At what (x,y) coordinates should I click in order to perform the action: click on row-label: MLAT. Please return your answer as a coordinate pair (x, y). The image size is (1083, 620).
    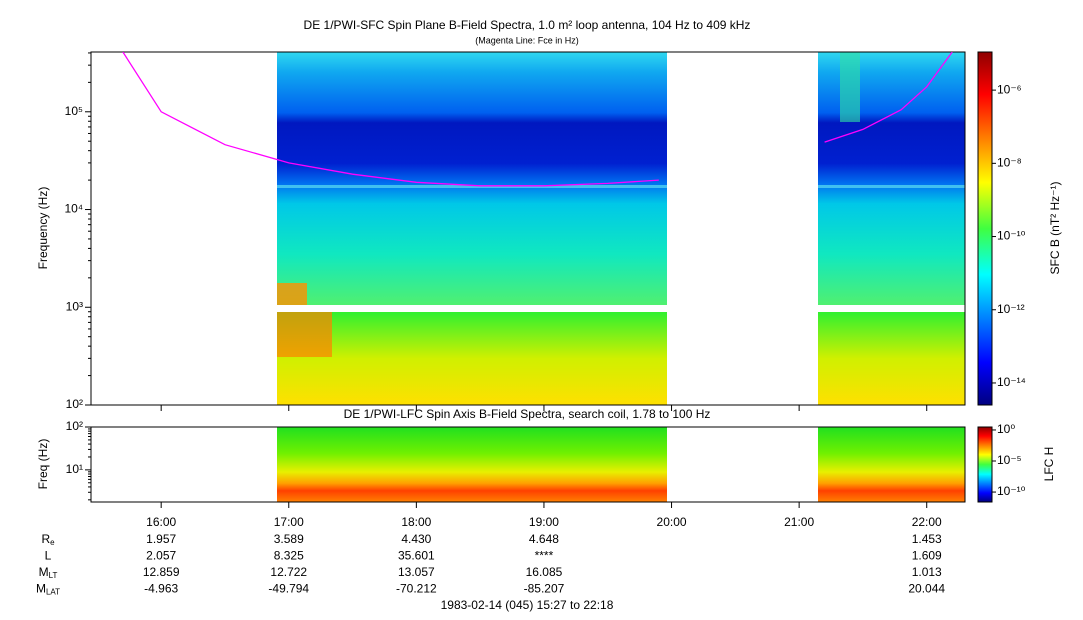
    Looking at the image, I should click on (48, 589).